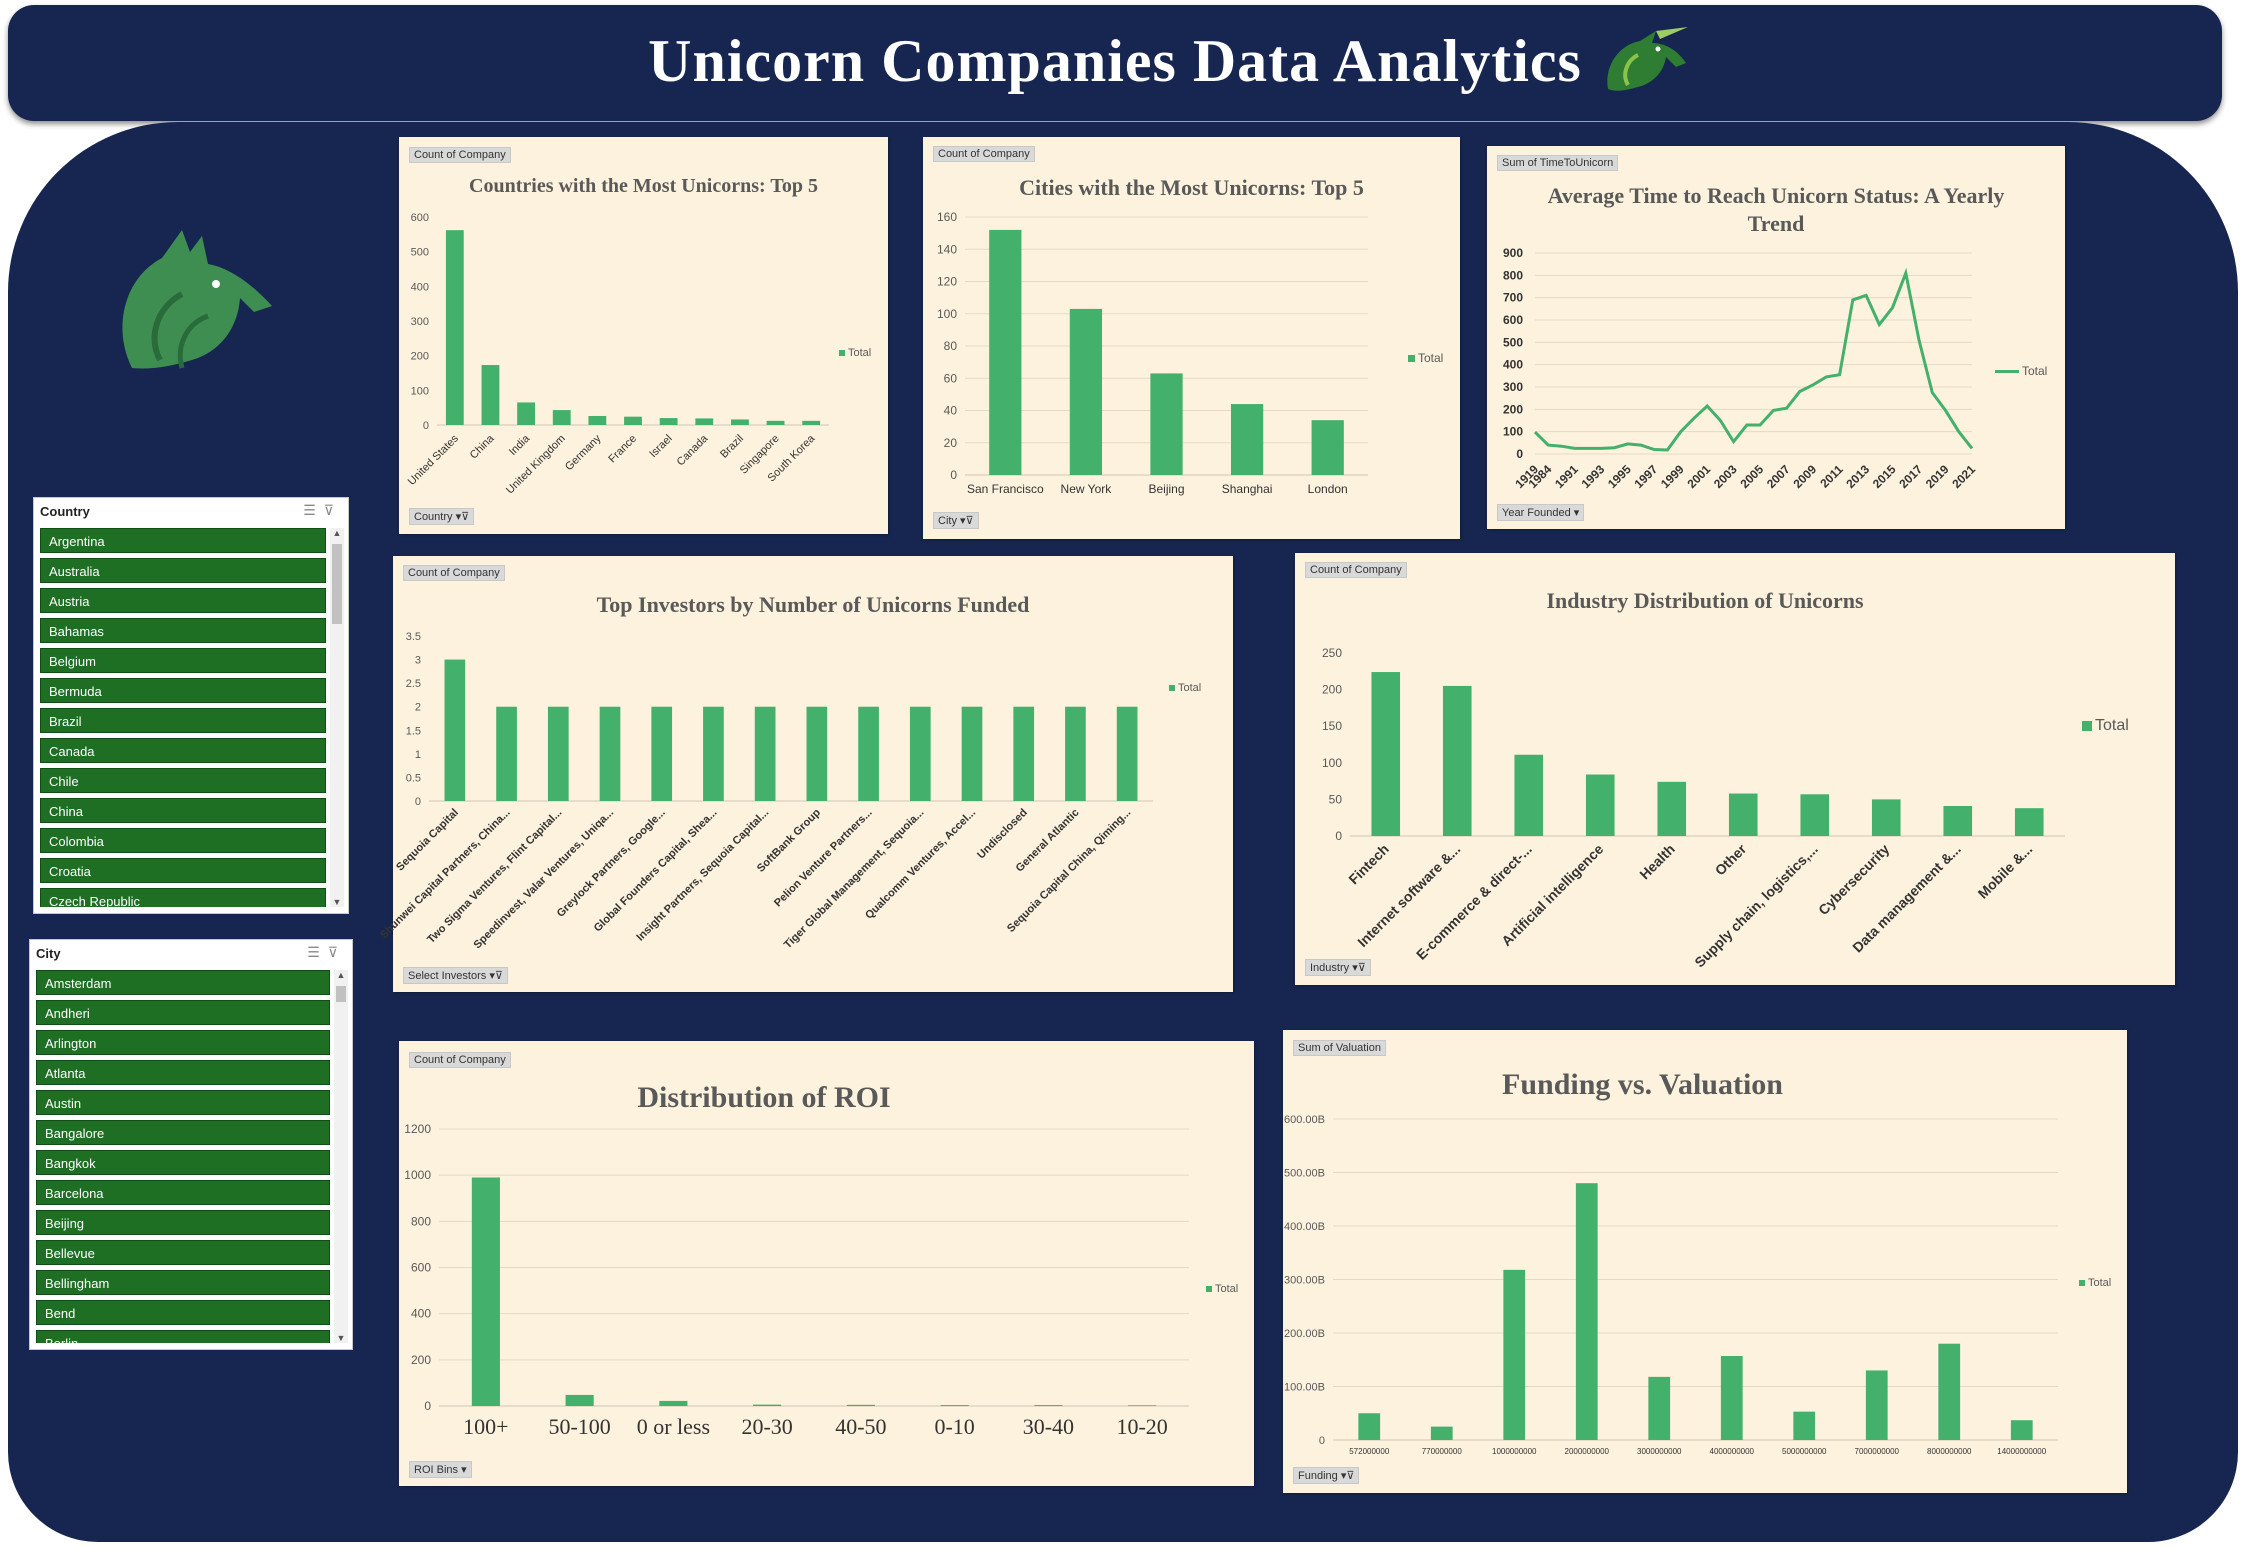 This screenshot has width=2245, height=1548. What do you see at coordinates (183, 570) in the screenshot?
I see `slicer-item: Australia` at bounding box center [183, 570].